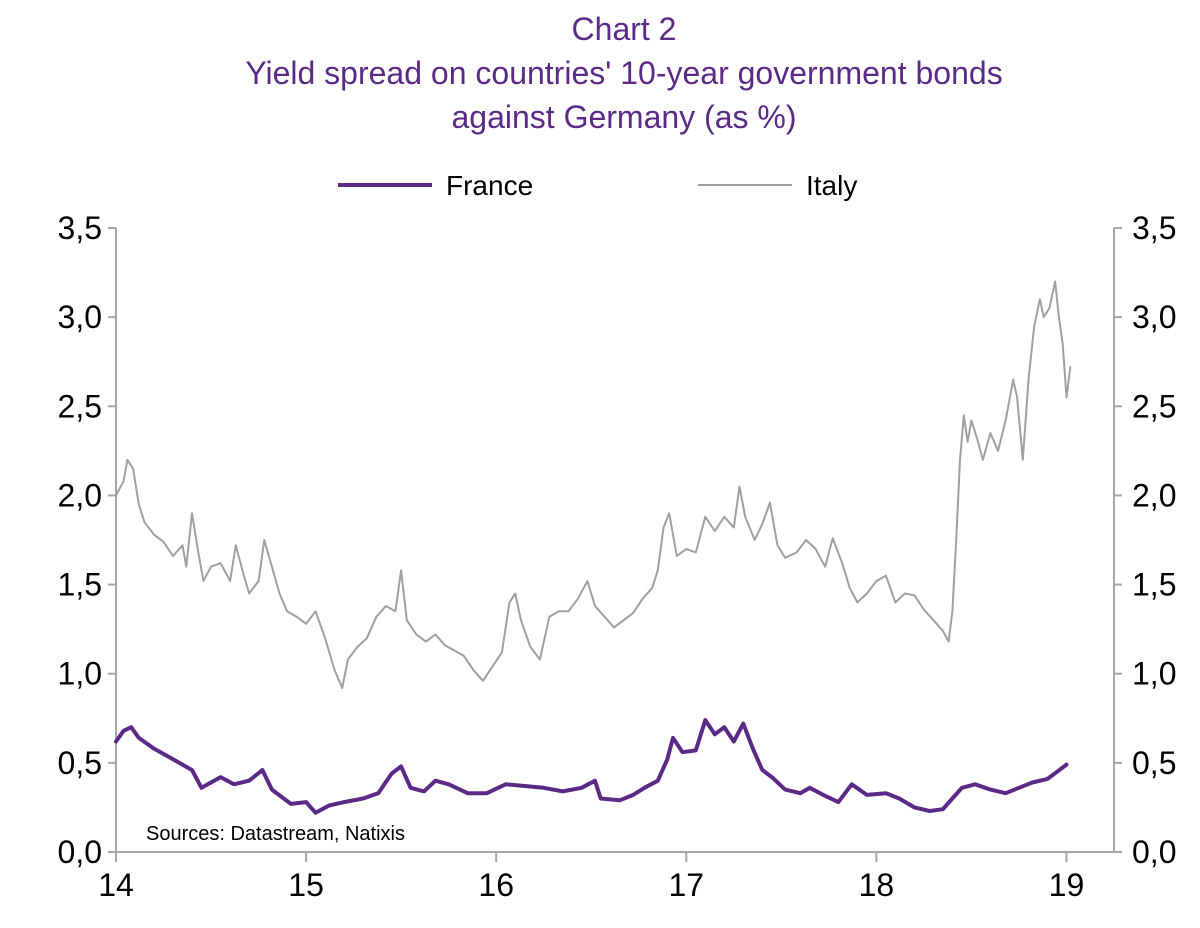 Image resolution: width=1200 pixels, height=928 pixels. Describe the element at coordinates (80, 585) in the screenshot. I see `y-tick-label-left: 1,5` at that location.